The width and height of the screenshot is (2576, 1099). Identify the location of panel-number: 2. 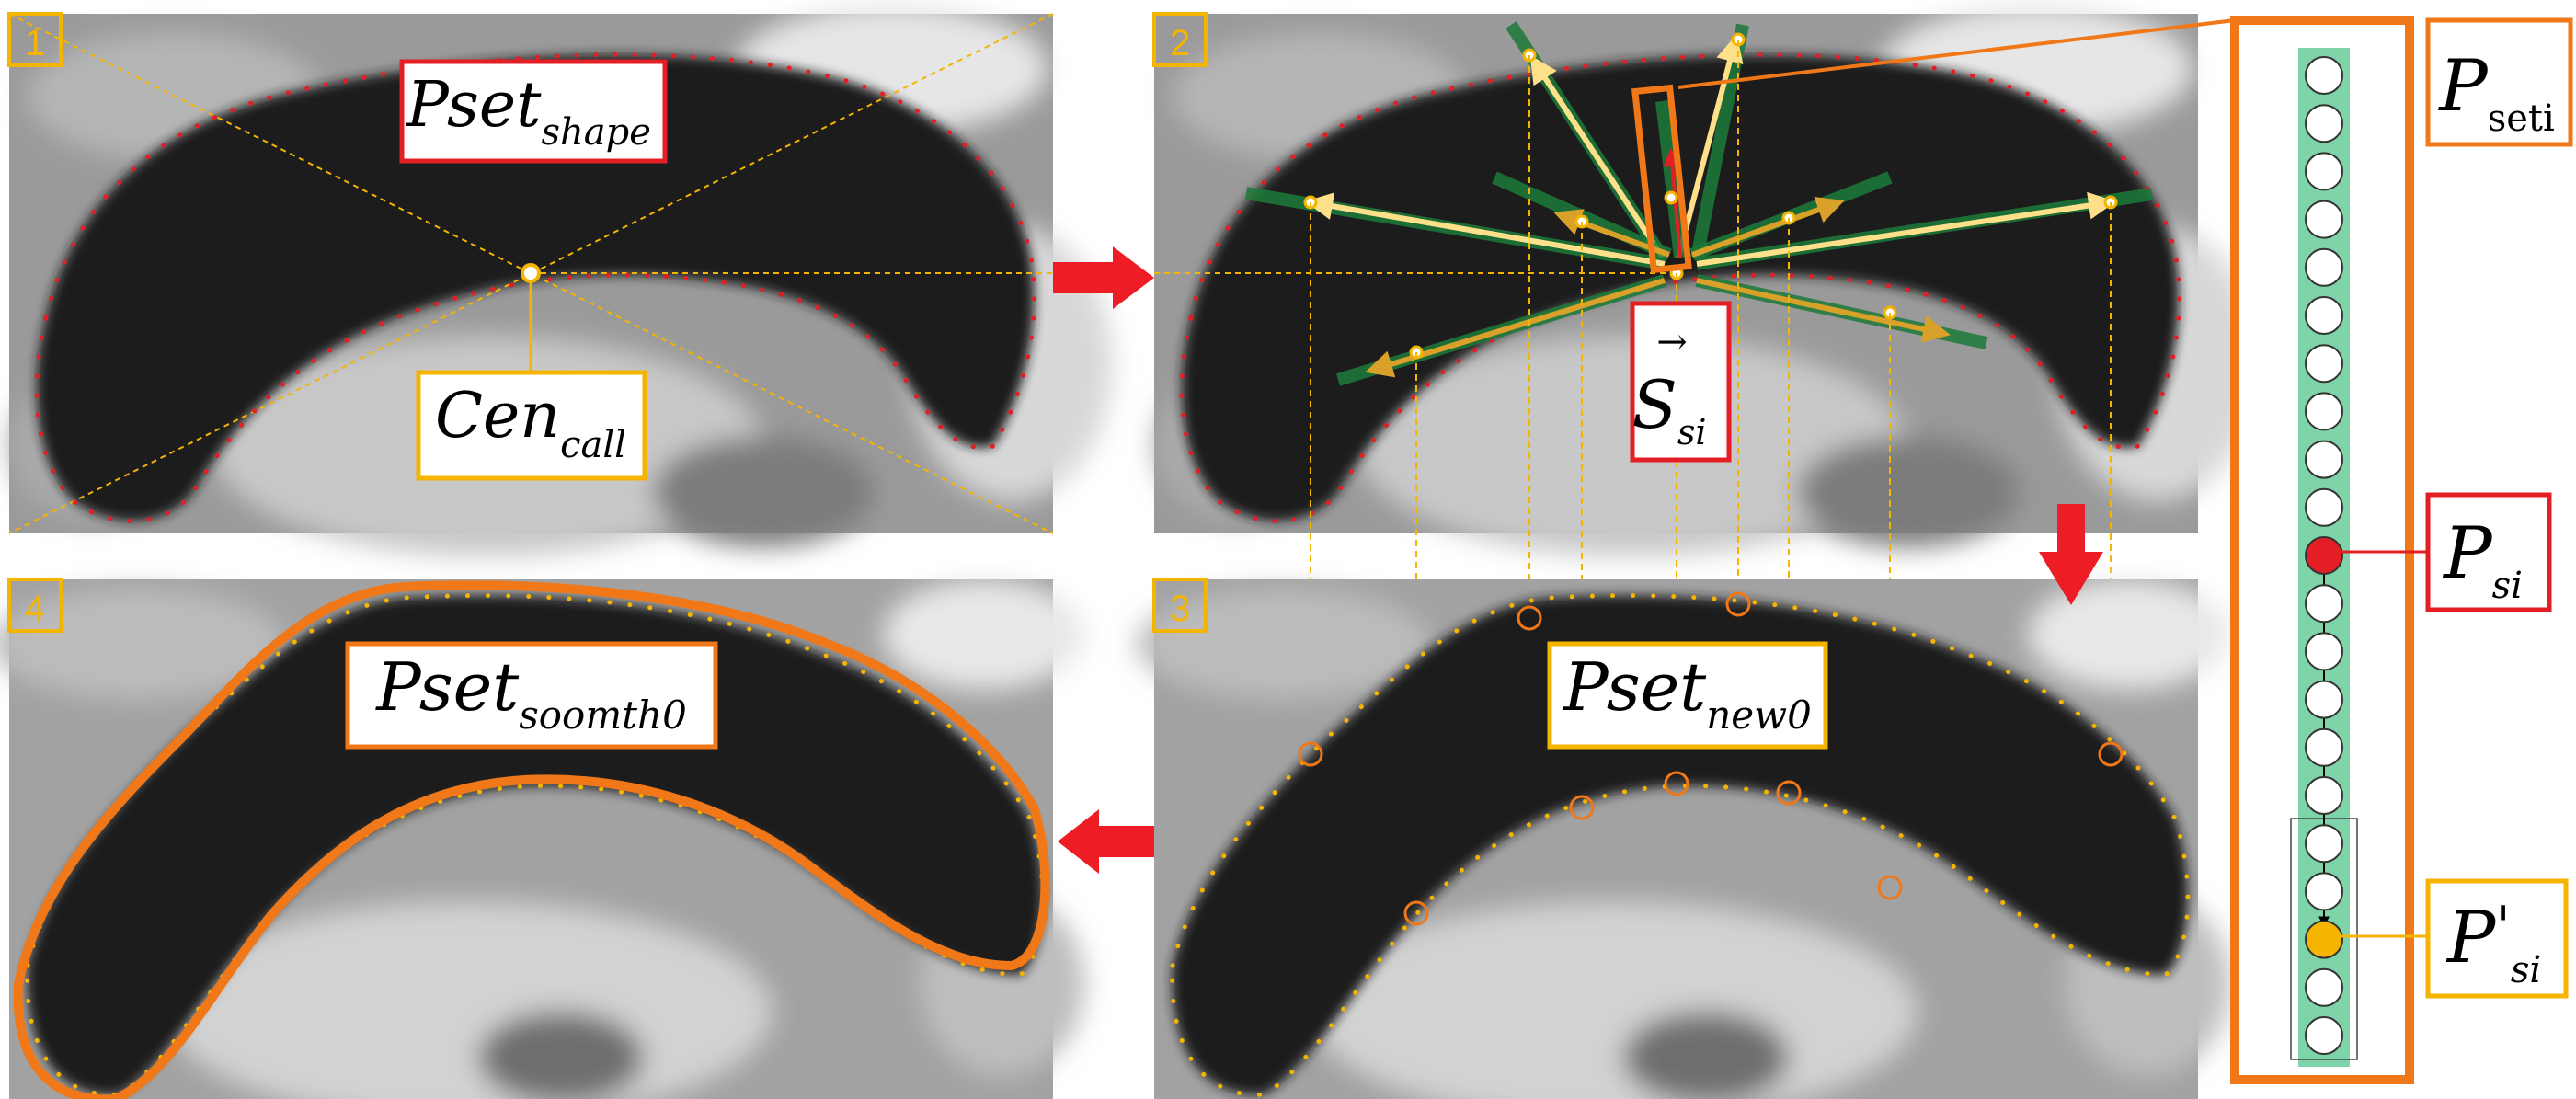
(1180, 43).